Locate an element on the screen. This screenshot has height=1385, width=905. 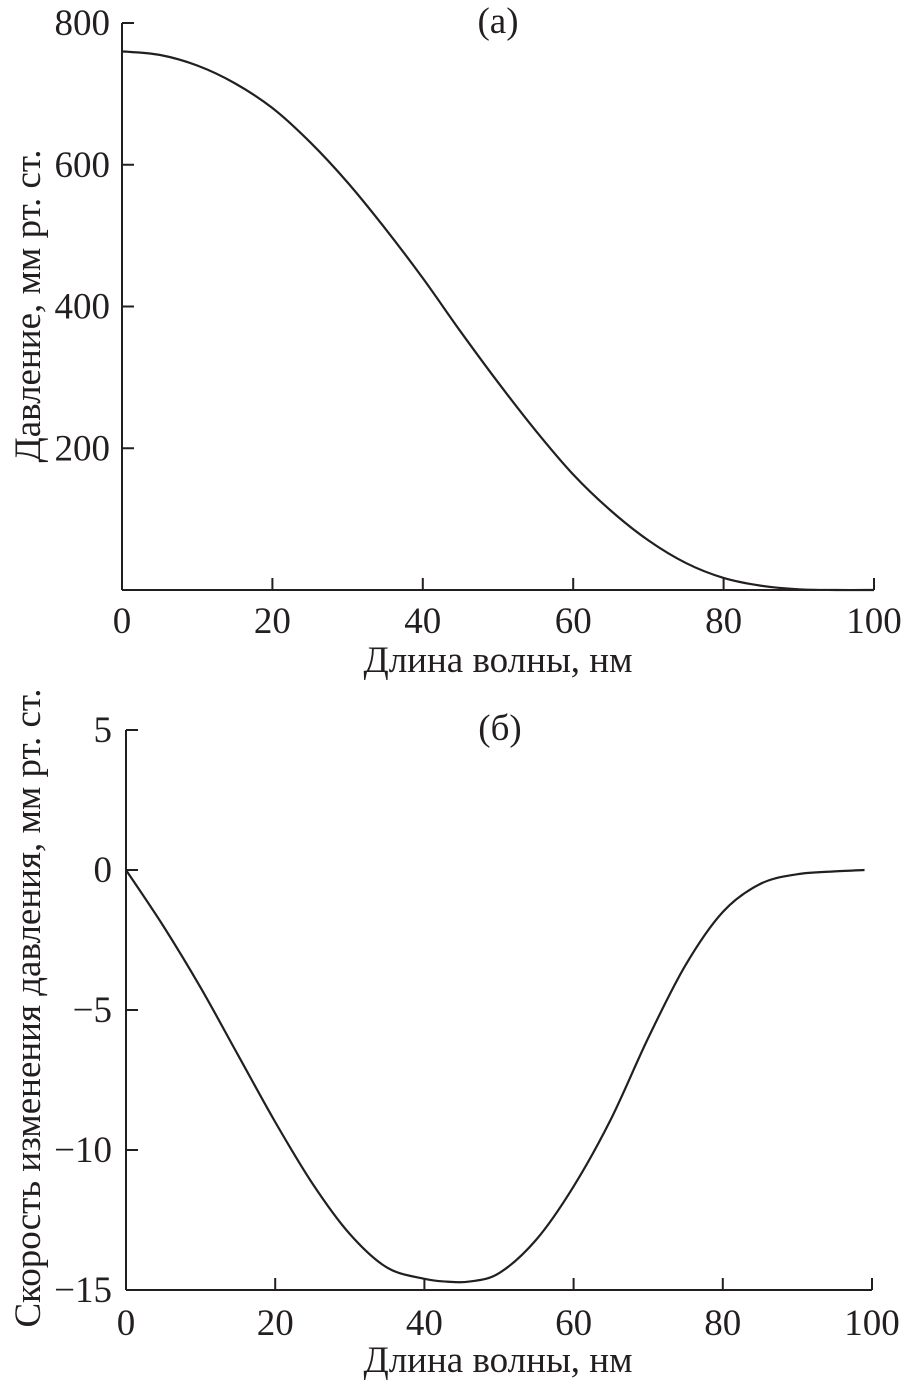
panel-b-title: (б) is located at coordinates (499, 728).